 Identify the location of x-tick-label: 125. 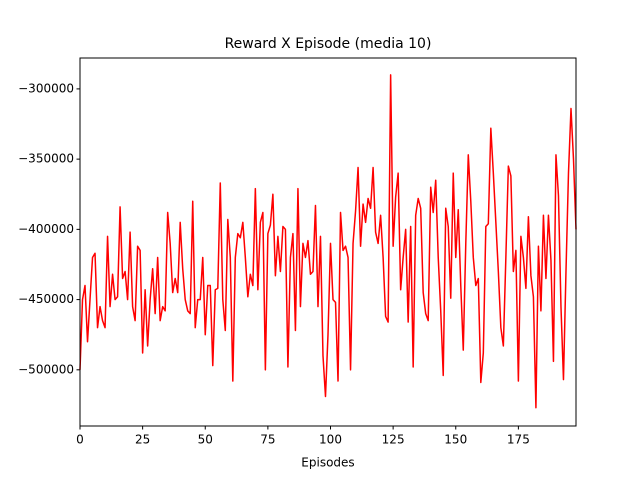
(393, 440).